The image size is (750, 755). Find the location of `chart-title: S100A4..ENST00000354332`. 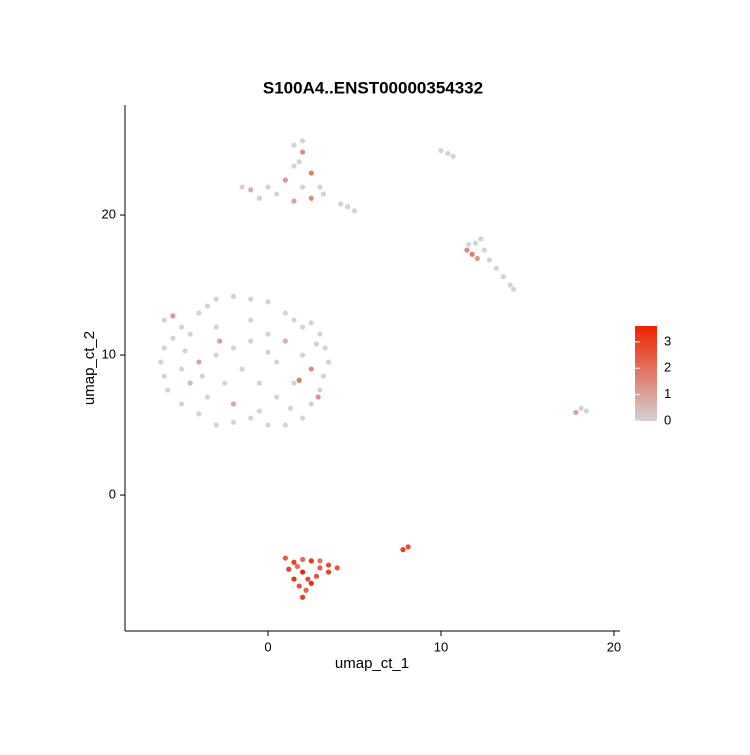

chart-title: S100A4..ENST00000354332 is located at coordinates (373, 87).